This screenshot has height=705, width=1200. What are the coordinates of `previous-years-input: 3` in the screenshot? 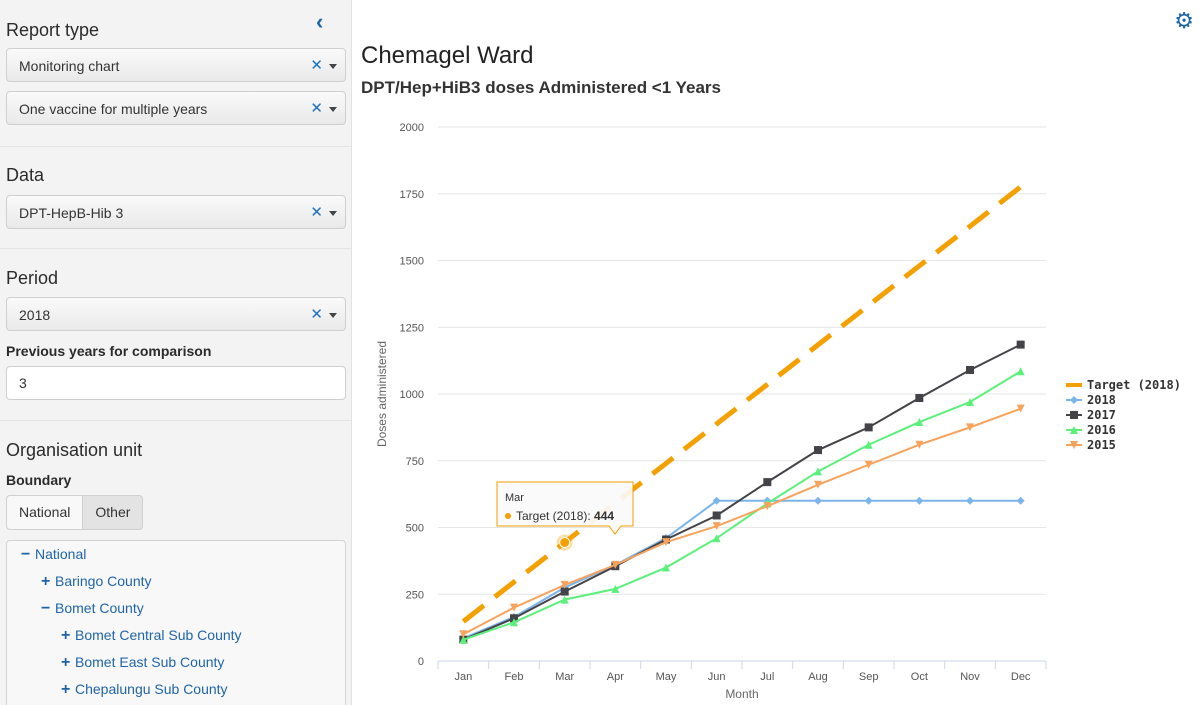 It's located at (176, 383).